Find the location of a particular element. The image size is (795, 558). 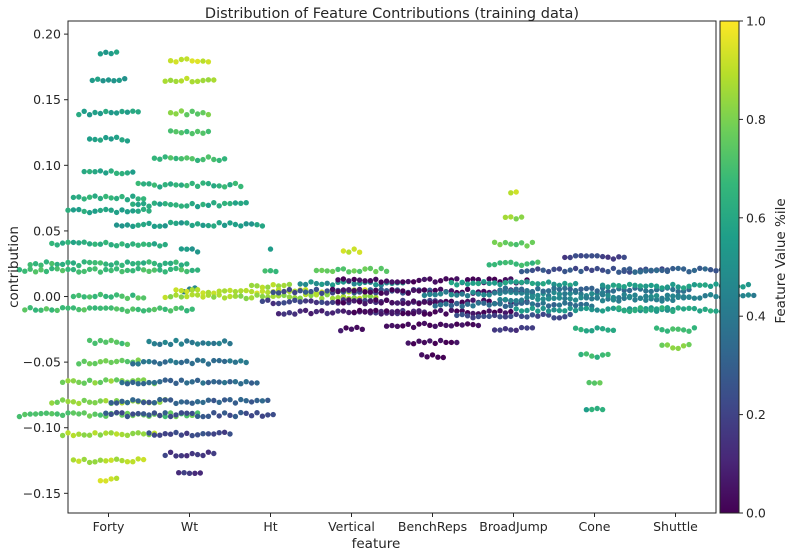

y-axis: −0.15 −0.10 −0.05 0.00 0.05 0.10 0.15 0.20 is located at coordinates (45, 264).